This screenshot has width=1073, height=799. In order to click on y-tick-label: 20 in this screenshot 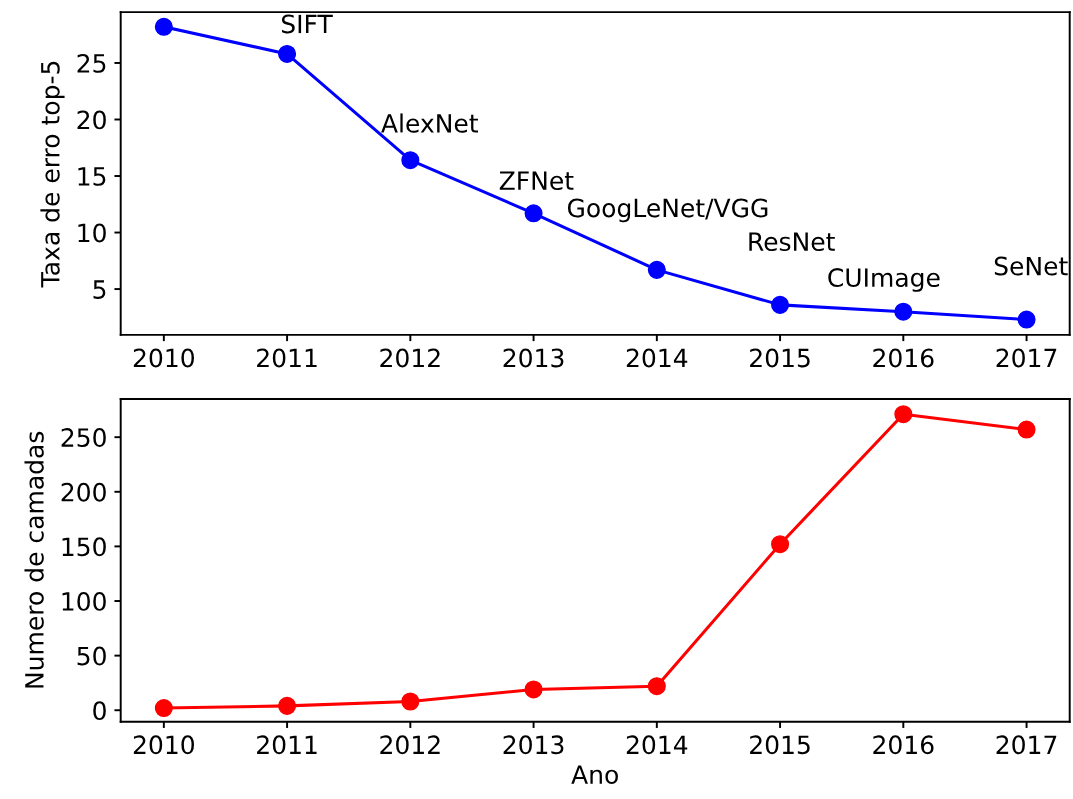, I will do `click(91, 120)`.